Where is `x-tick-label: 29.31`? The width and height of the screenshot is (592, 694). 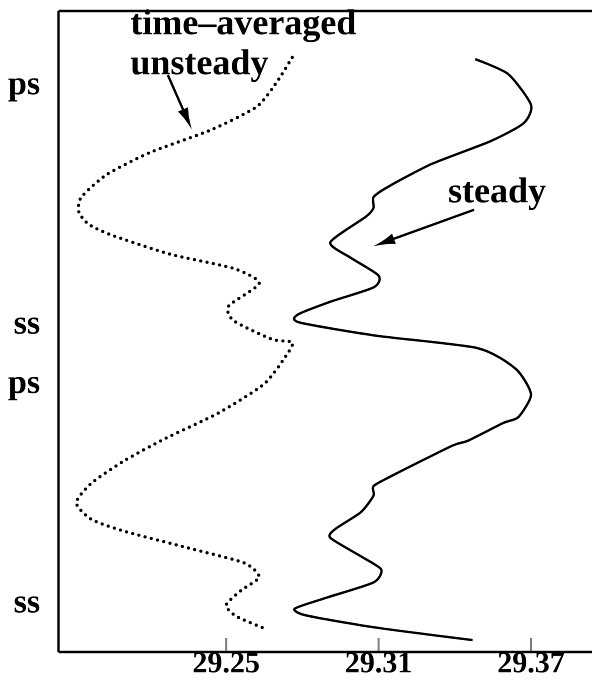
x-tick-label: 29.31 is located at coordinates (378, 662).